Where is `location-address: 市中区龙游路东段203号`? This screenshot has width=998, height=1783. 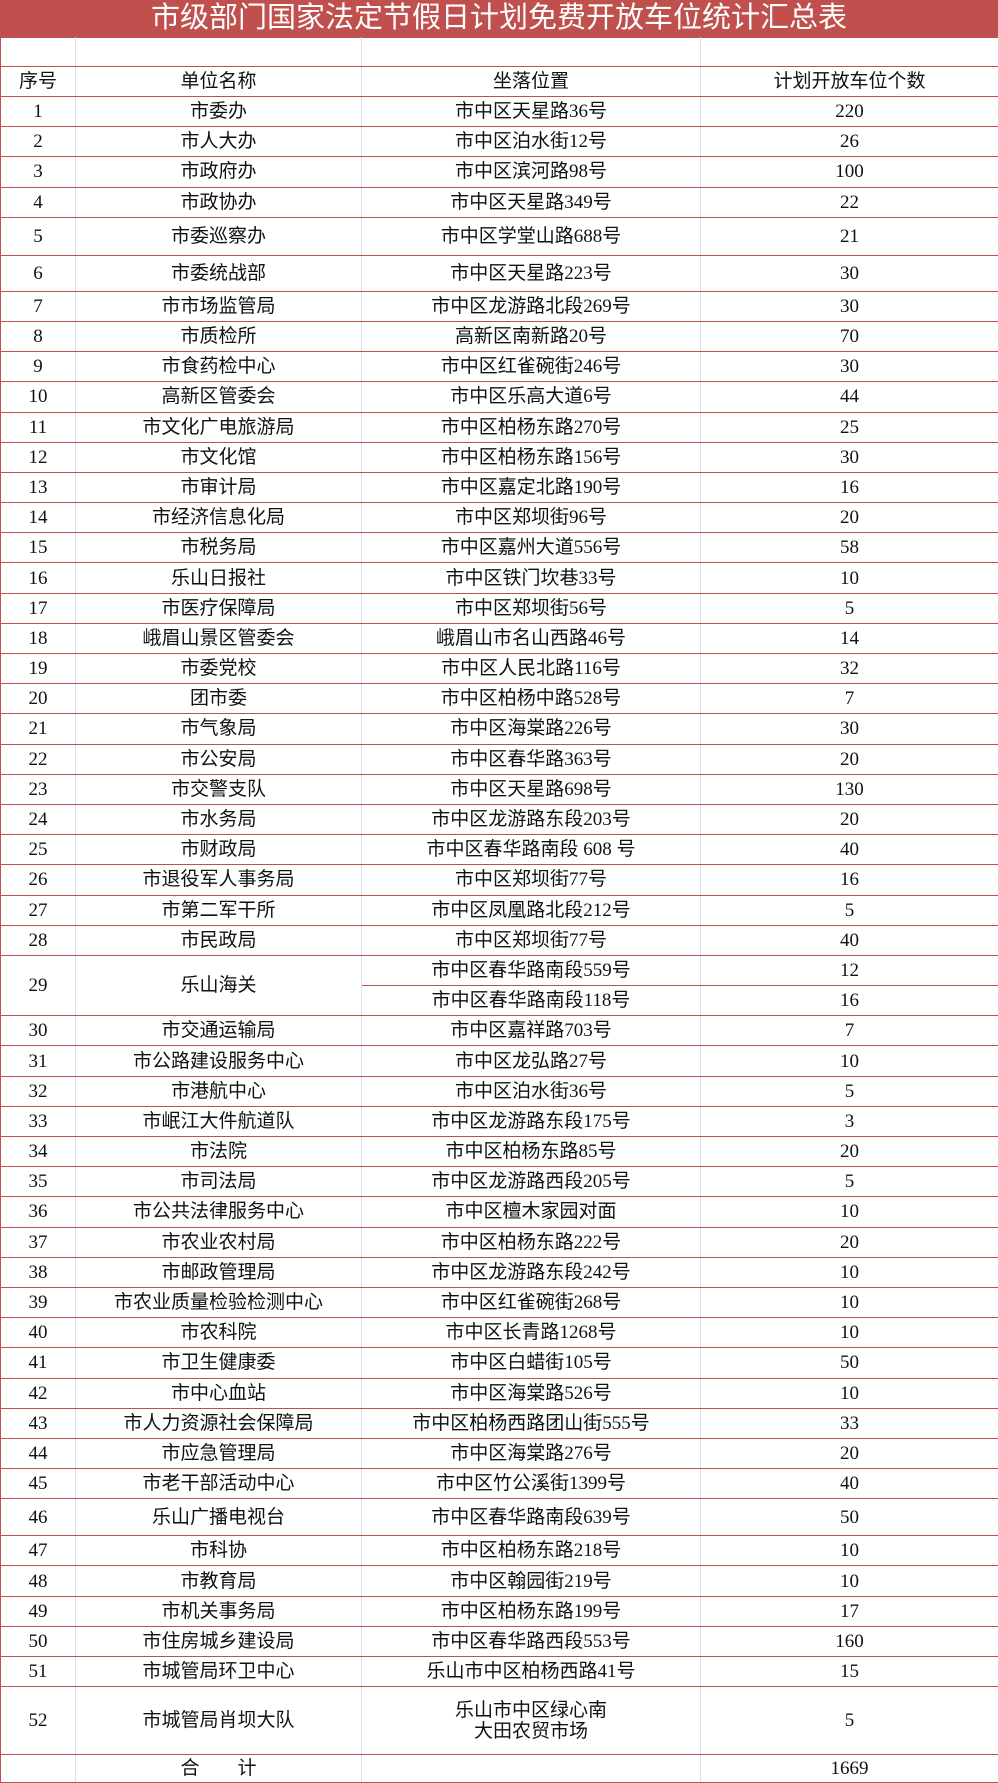 location-address: 市中区龙游路东段203号 is located at coordinates (531, 819).